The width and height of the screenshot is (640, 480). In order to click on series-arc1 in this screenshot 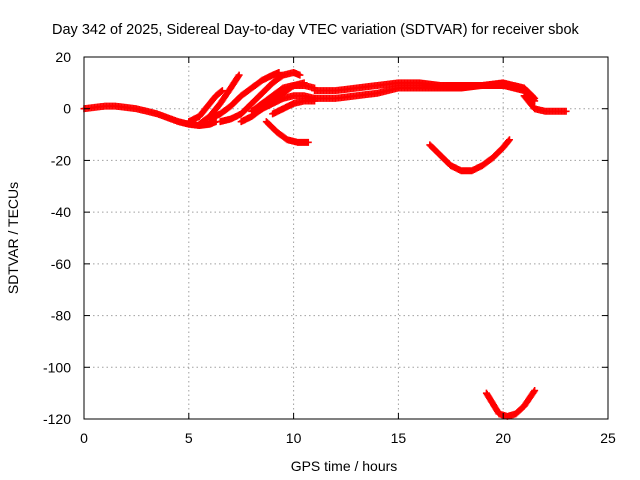, I will do `click(205, 106)`.